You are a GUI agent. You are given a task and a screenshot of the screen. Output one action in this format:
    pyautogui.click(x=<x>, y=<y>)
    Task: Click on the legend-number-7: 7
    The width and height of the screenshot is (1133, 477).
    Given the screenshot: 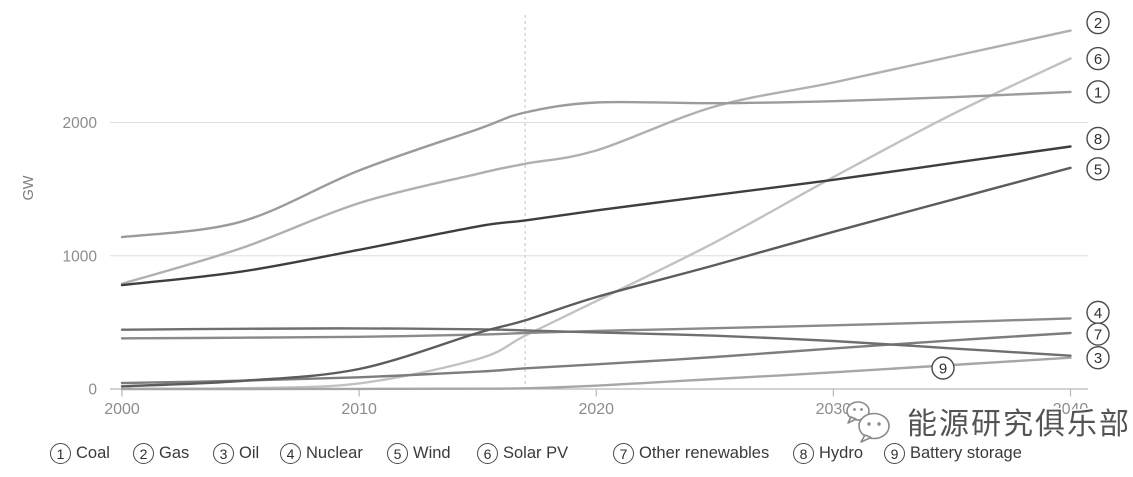 What is the action you would take?
    pyautogui.click(x=623, y=453)
    